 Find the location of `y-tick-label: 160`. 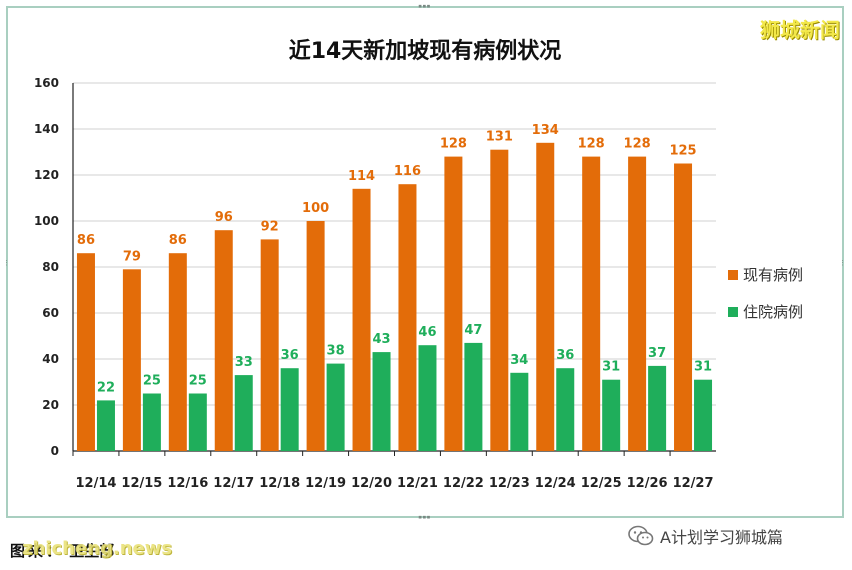

y-tick-label: 160 is located at coordinates (46, 83).